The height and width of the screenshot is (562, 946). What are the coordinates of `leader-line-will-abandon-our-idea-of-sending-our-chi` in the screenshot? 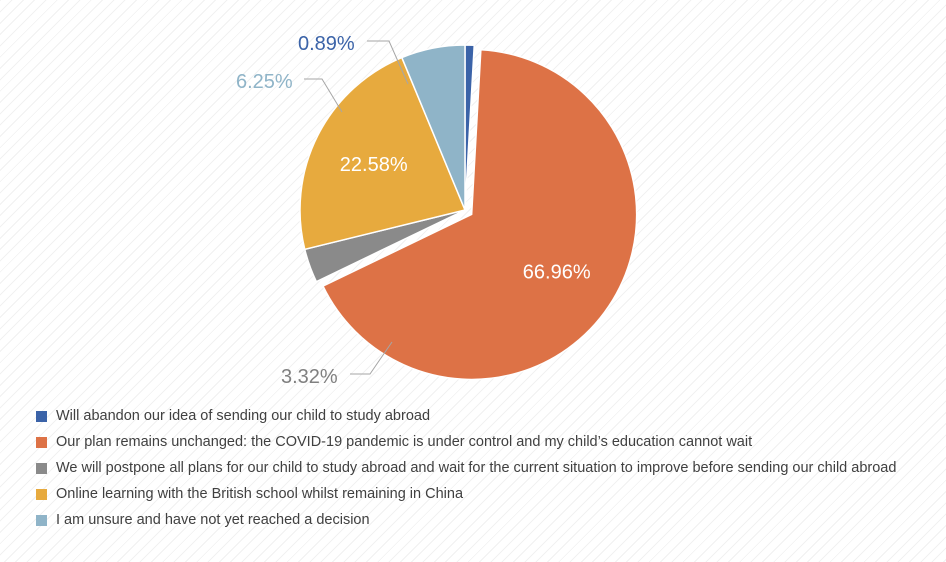 It's located at (388, 62).